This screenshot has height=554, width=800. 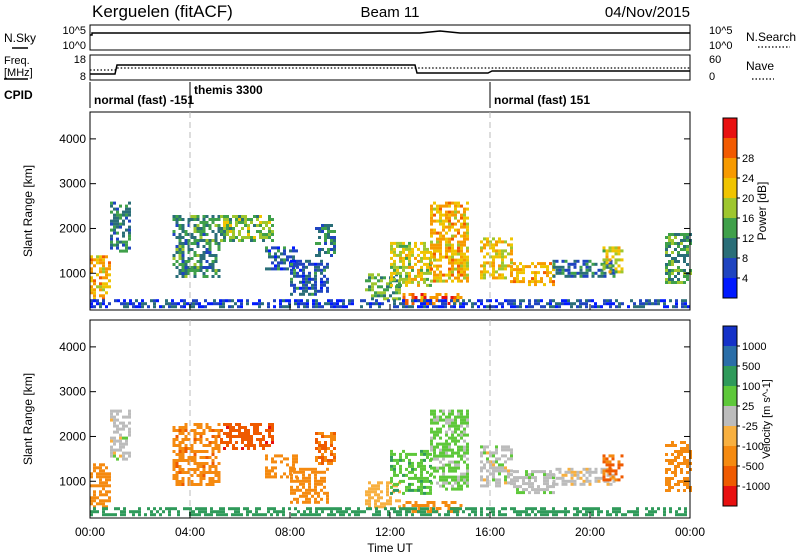 What do you see at coordinates (400, 38) in the screenshot?
I see `noise-panel: N.Sky 10^5 10^0 10^5 10^0 N.Search` at bounding box center [400, 38].